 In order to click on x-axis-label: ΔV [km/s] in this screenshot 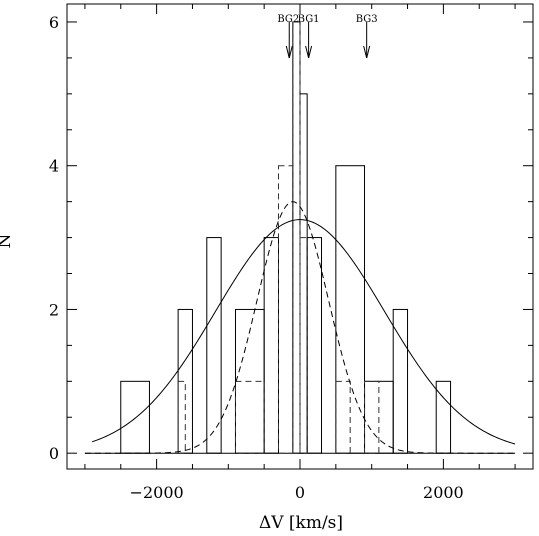, I will do `click(301, 523)`.